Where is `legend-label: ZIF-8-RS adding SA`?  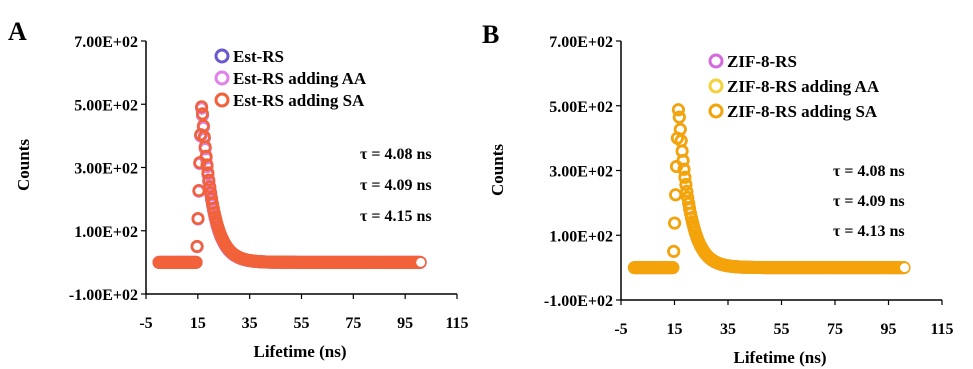 legend-label: ZIF-8-RS adding SA is located at coordinates (802, 111).